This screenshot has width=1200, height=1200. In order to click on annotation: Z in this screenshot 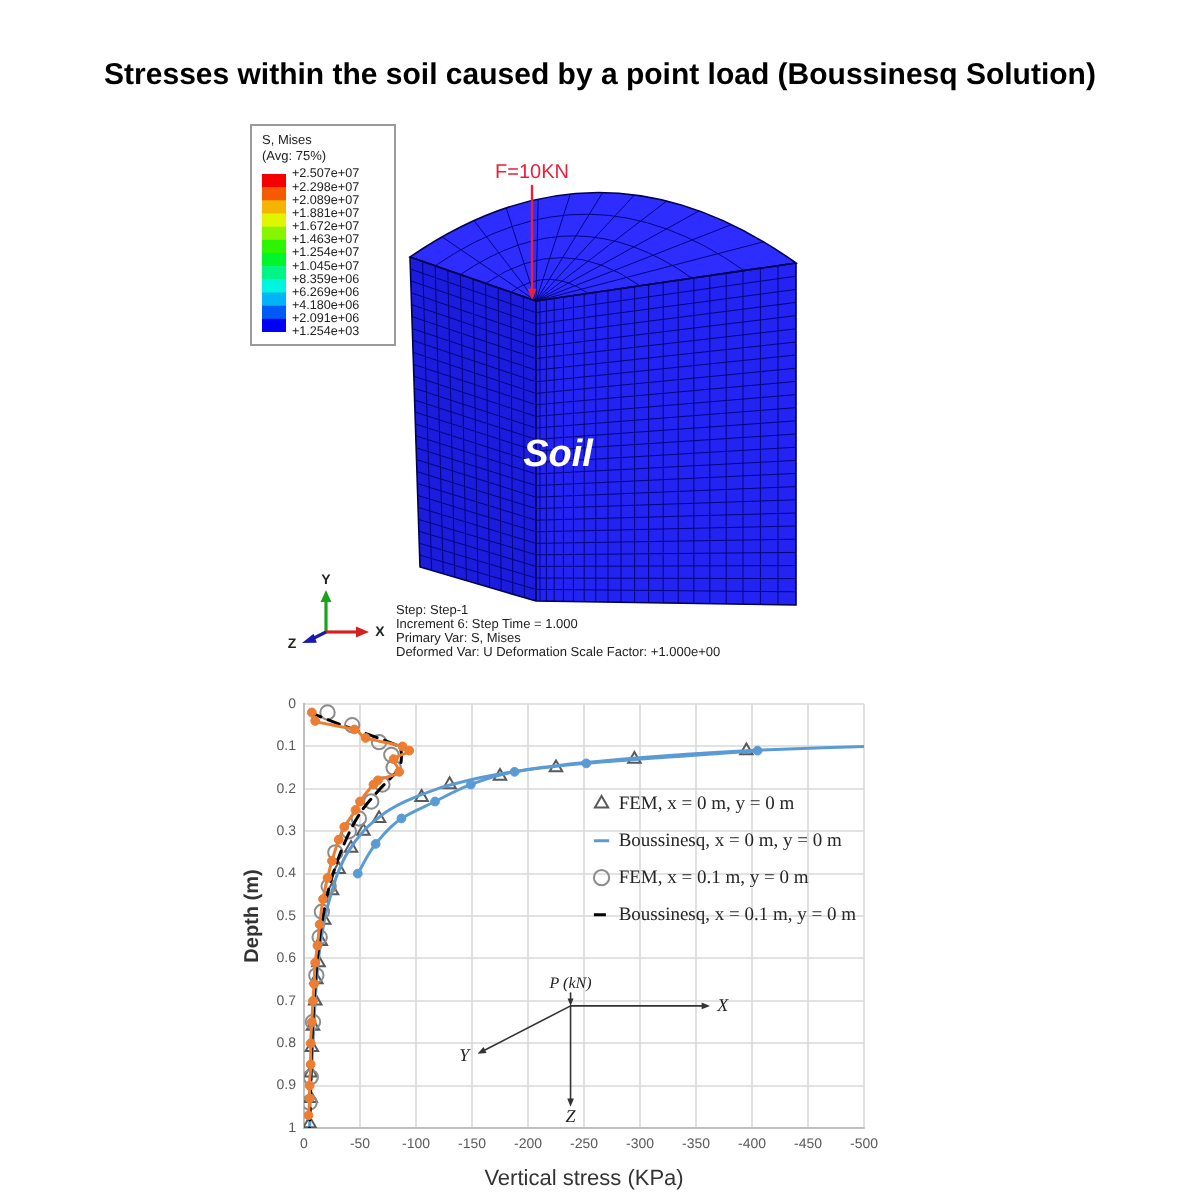, I will do `click(571, 1116)`.